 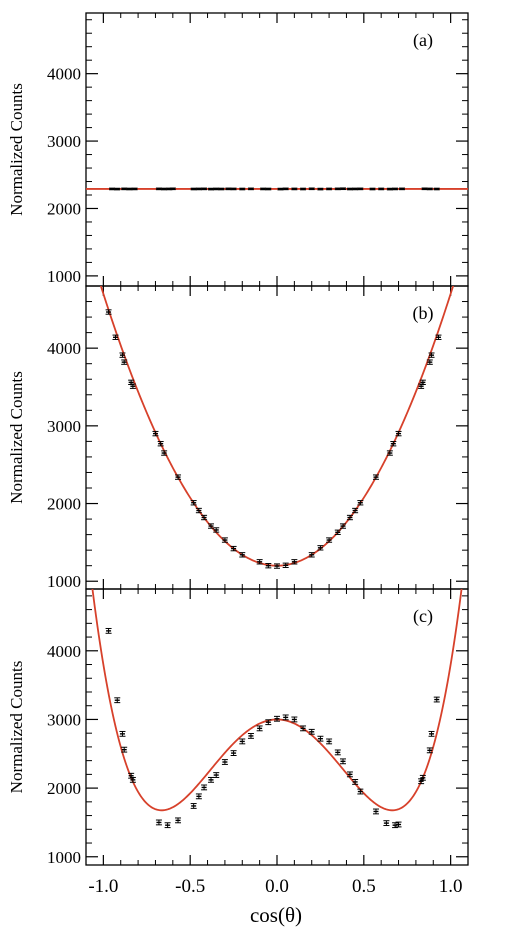 I want to click on plot-area, so click(x=277, y=189).